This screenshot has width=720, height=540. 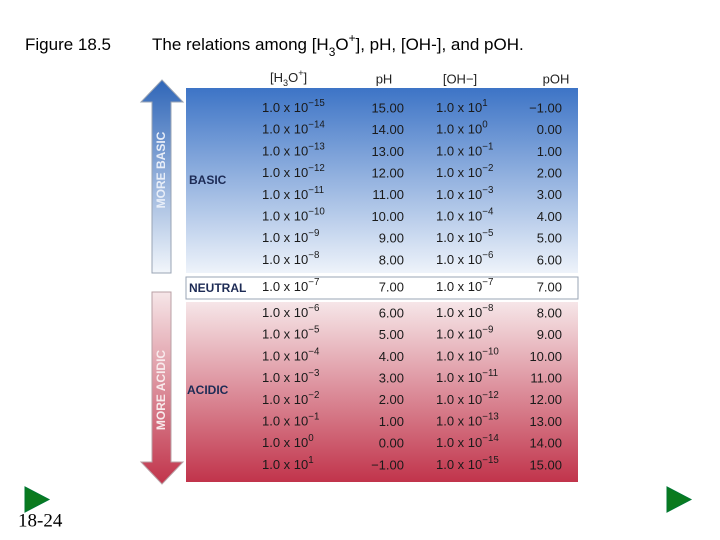 What do you see at coordinates (37, 499) in the screenshot?
I see `prev-button` at bounding box center [37, 499].